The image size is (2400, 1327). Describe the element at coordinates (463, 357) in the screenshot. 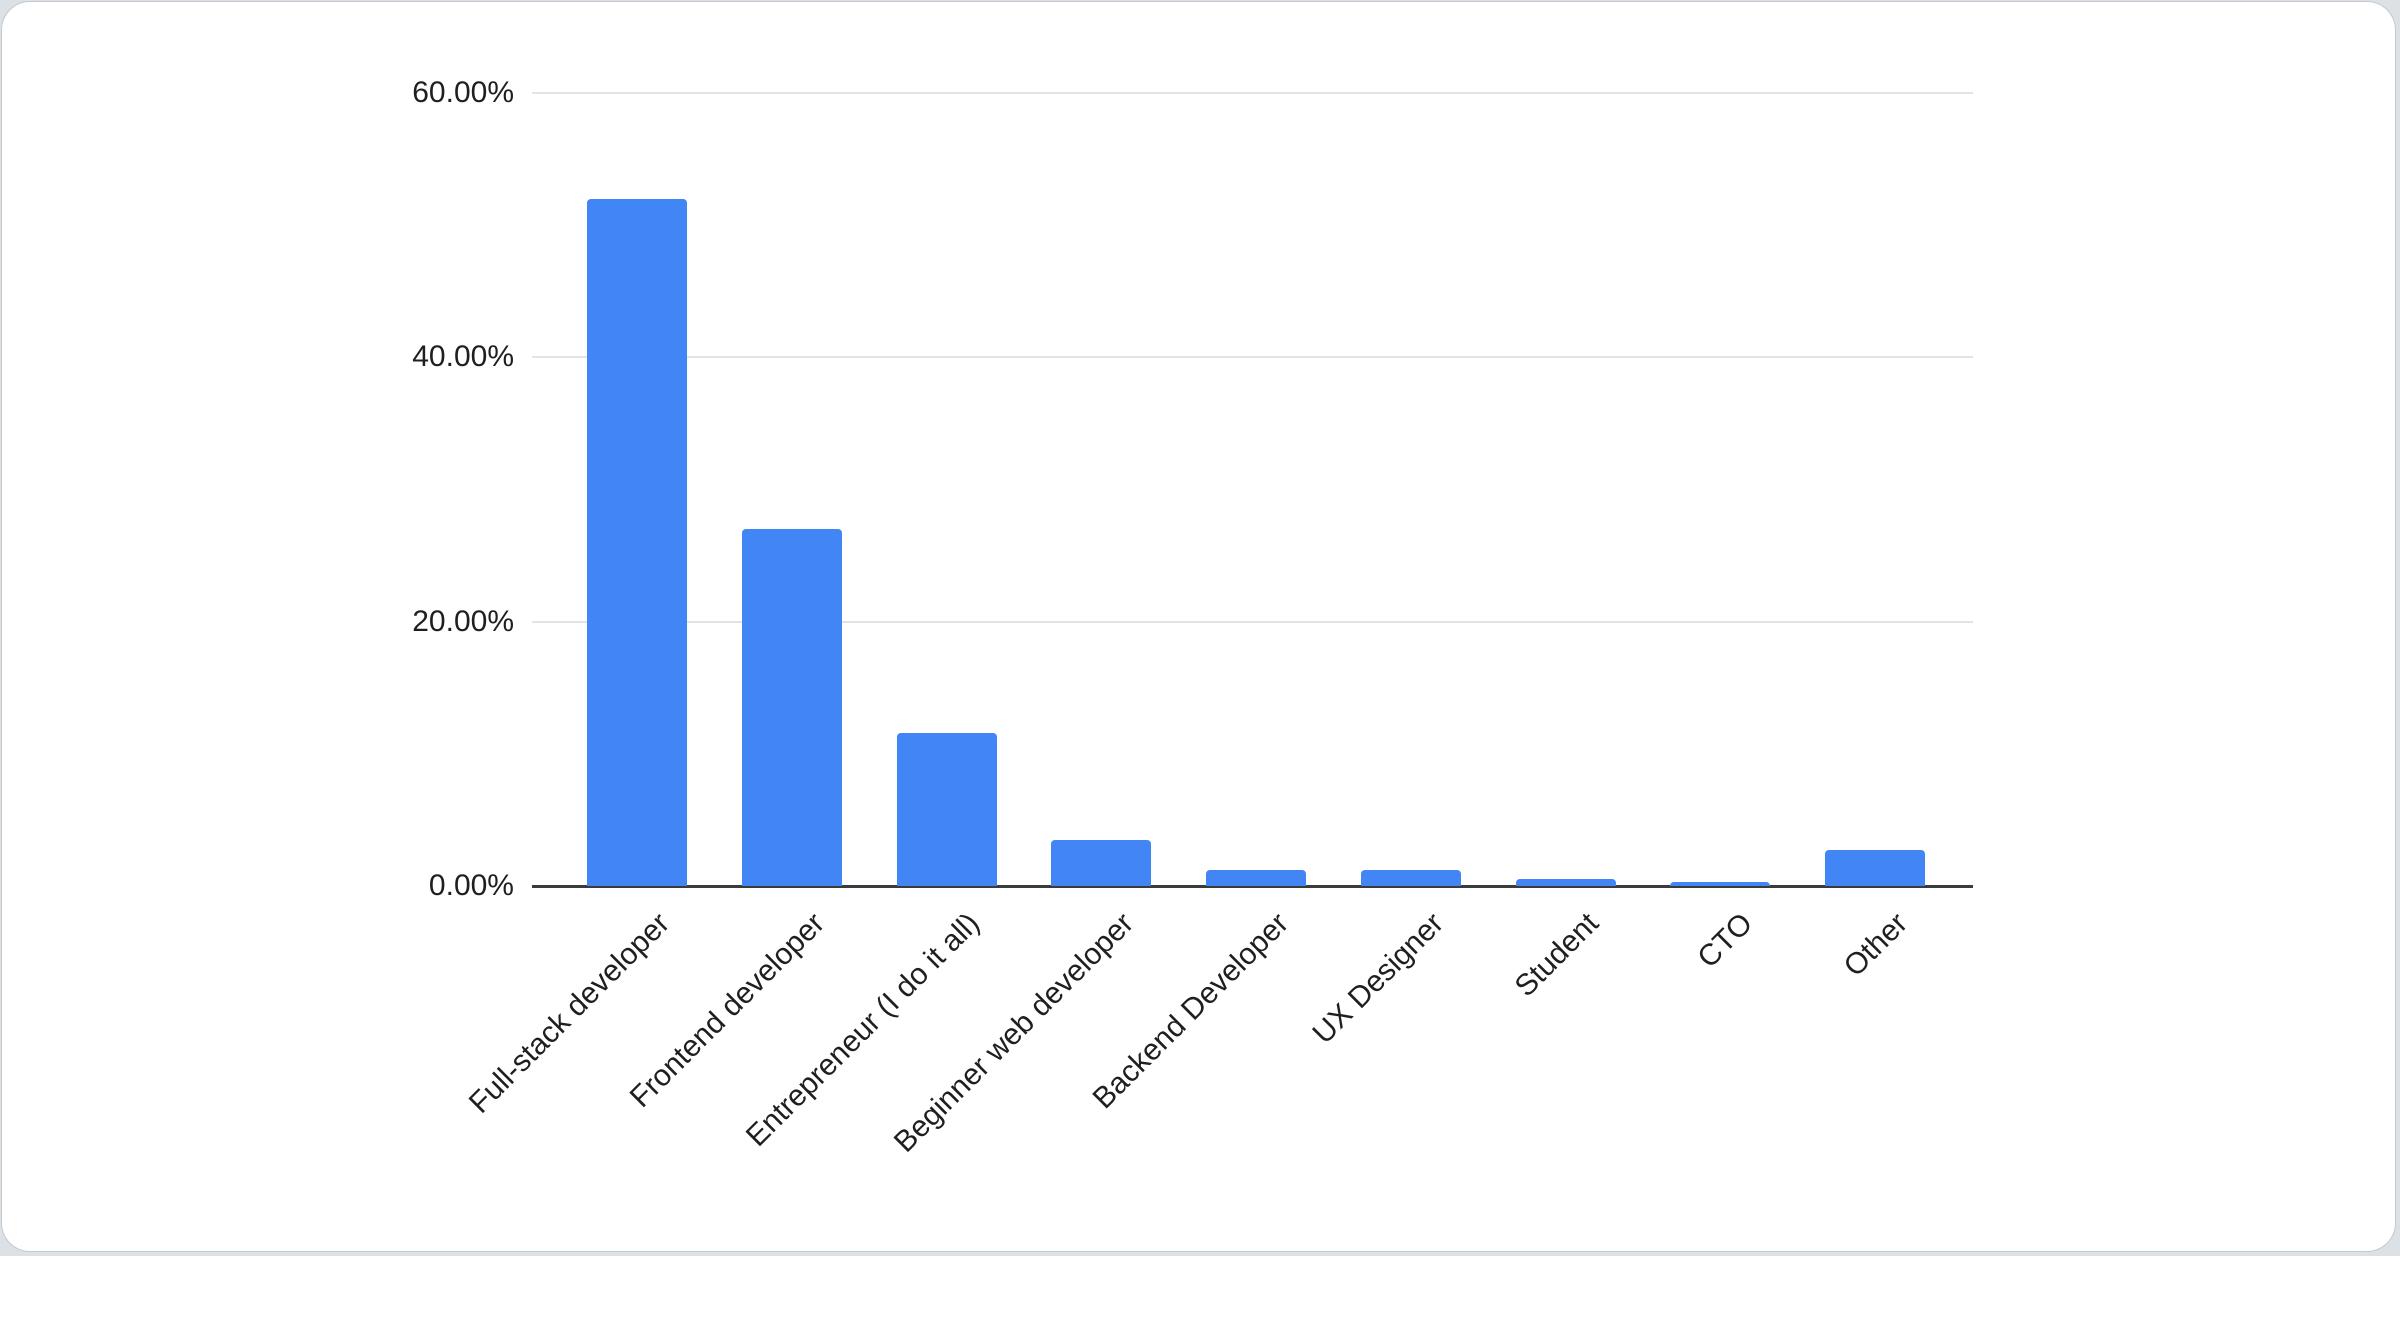

I see `y-axis-tick-label: 40.00%` at that location.